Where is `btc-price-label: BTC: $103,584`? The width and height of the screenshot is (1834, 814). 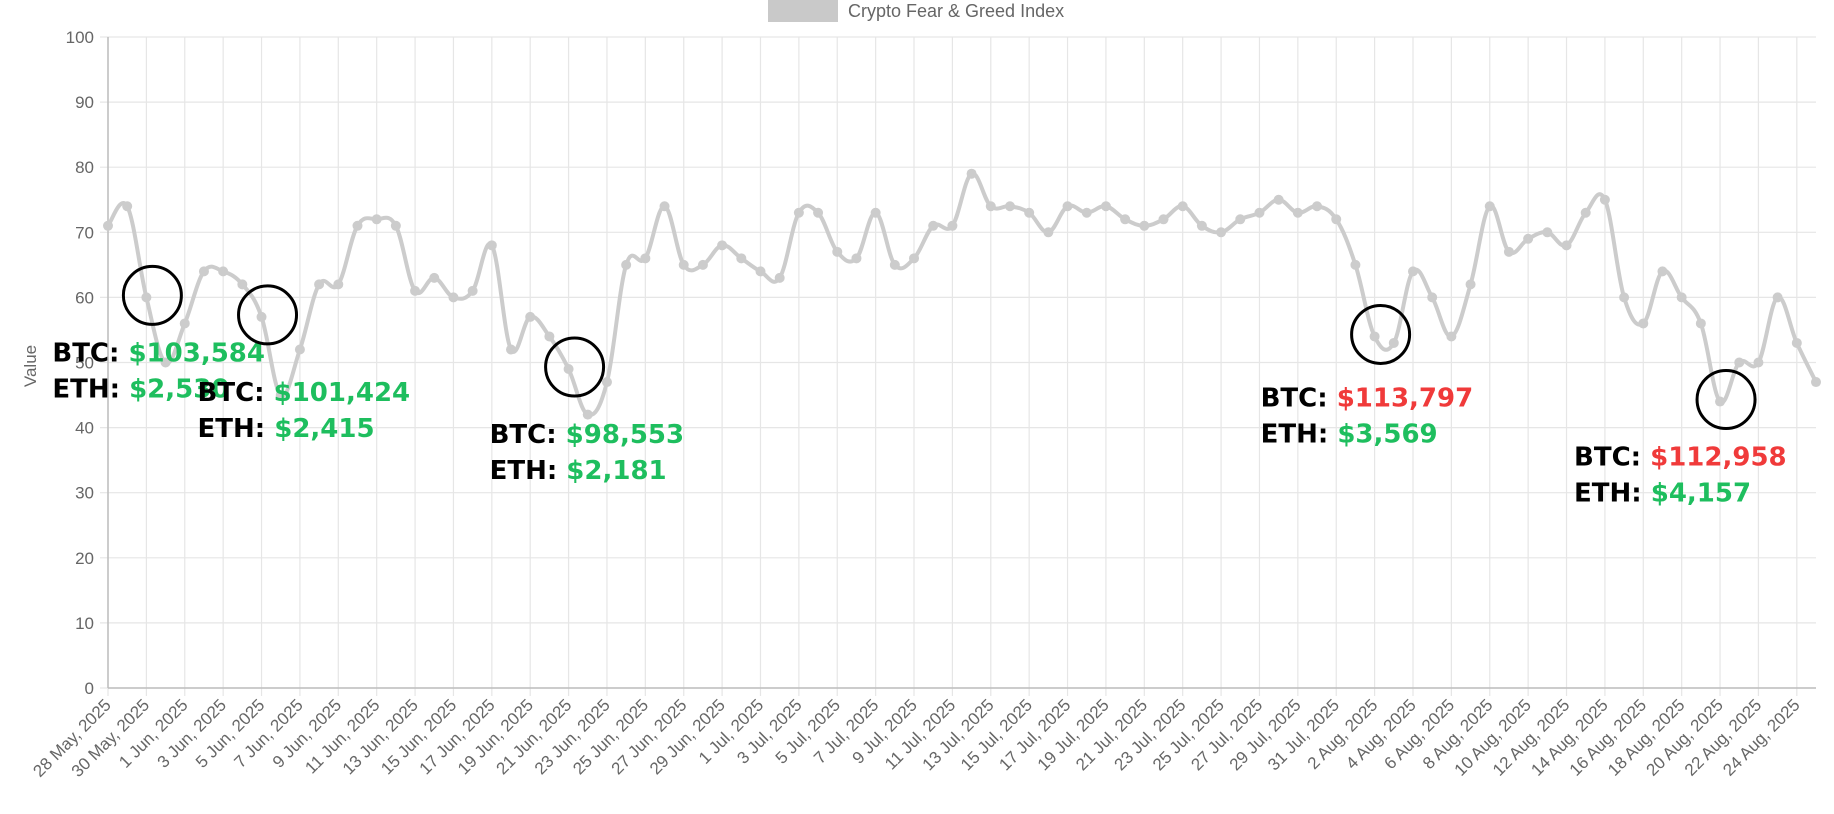
btc-price-label: BTC: $103,584 is located at coordinates (158, 353).